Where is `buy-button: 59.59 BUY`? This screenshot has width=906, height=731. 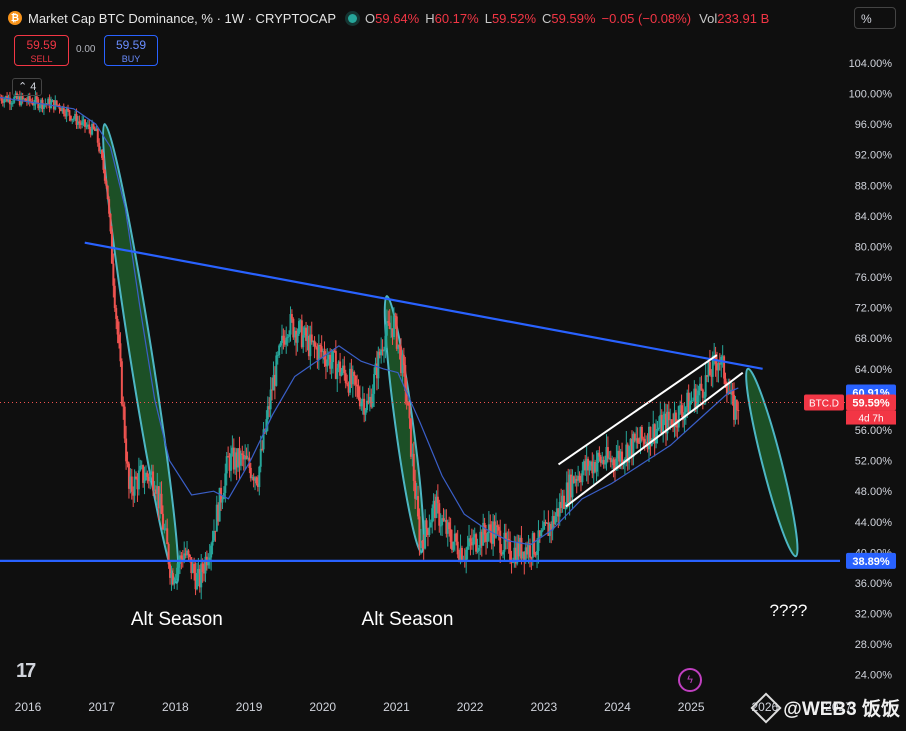 buy-button: 59.59 BUY is located at coordinates (131, 50).